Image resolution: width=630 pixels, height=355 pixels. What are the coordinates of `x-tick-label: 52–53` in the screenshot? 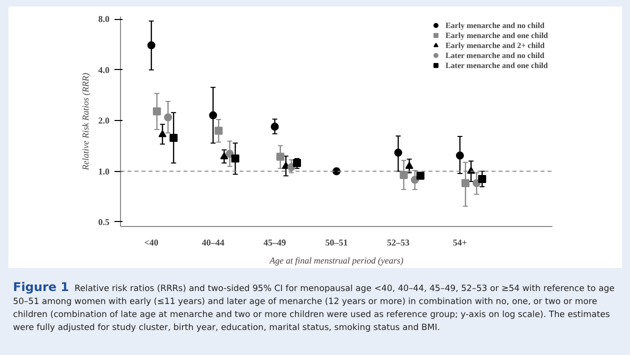 It's located at (398, 243).